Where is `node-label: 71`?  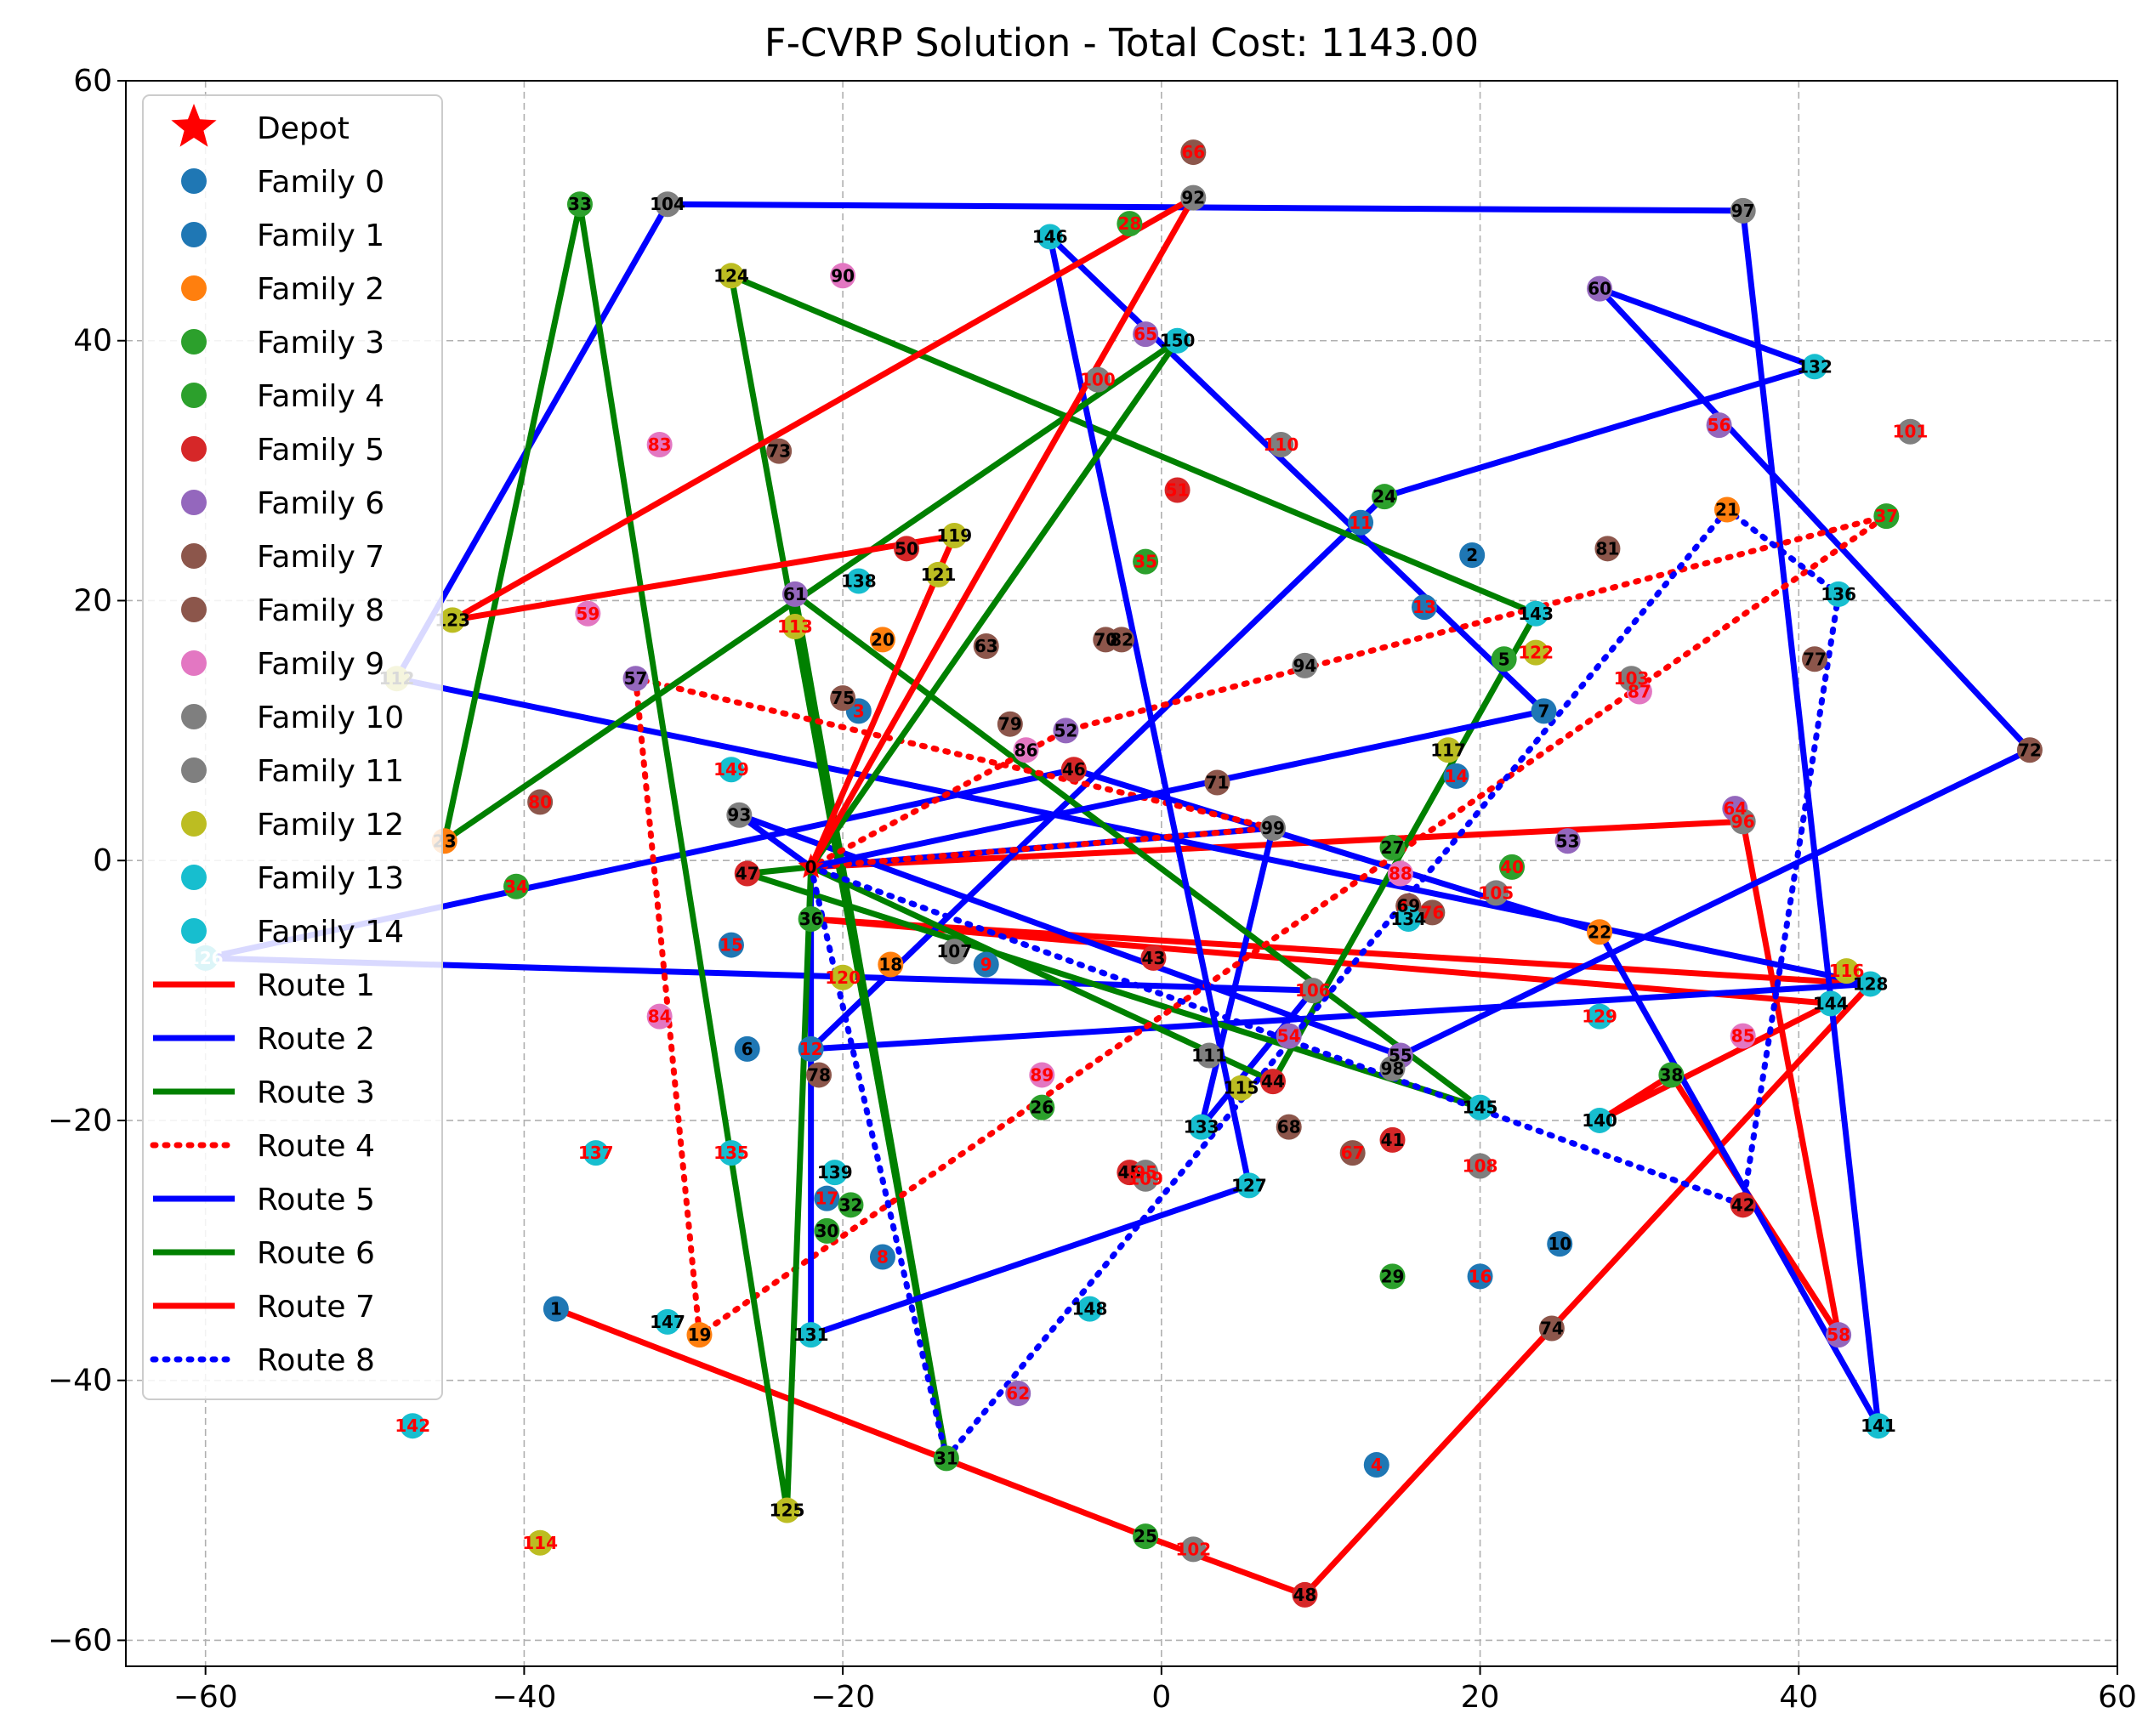
node-label: 71 is located at coordinates (1217, 782).